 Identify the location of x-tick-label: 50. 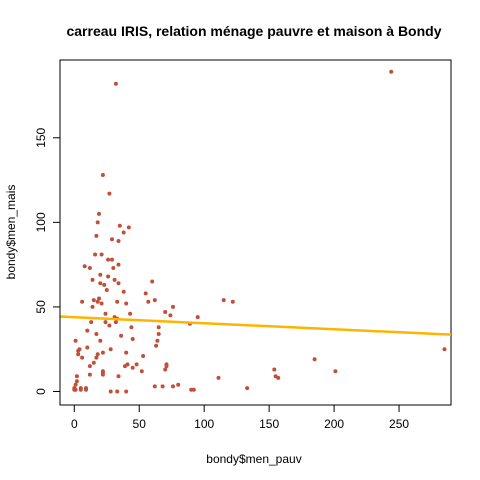
(140, 424).